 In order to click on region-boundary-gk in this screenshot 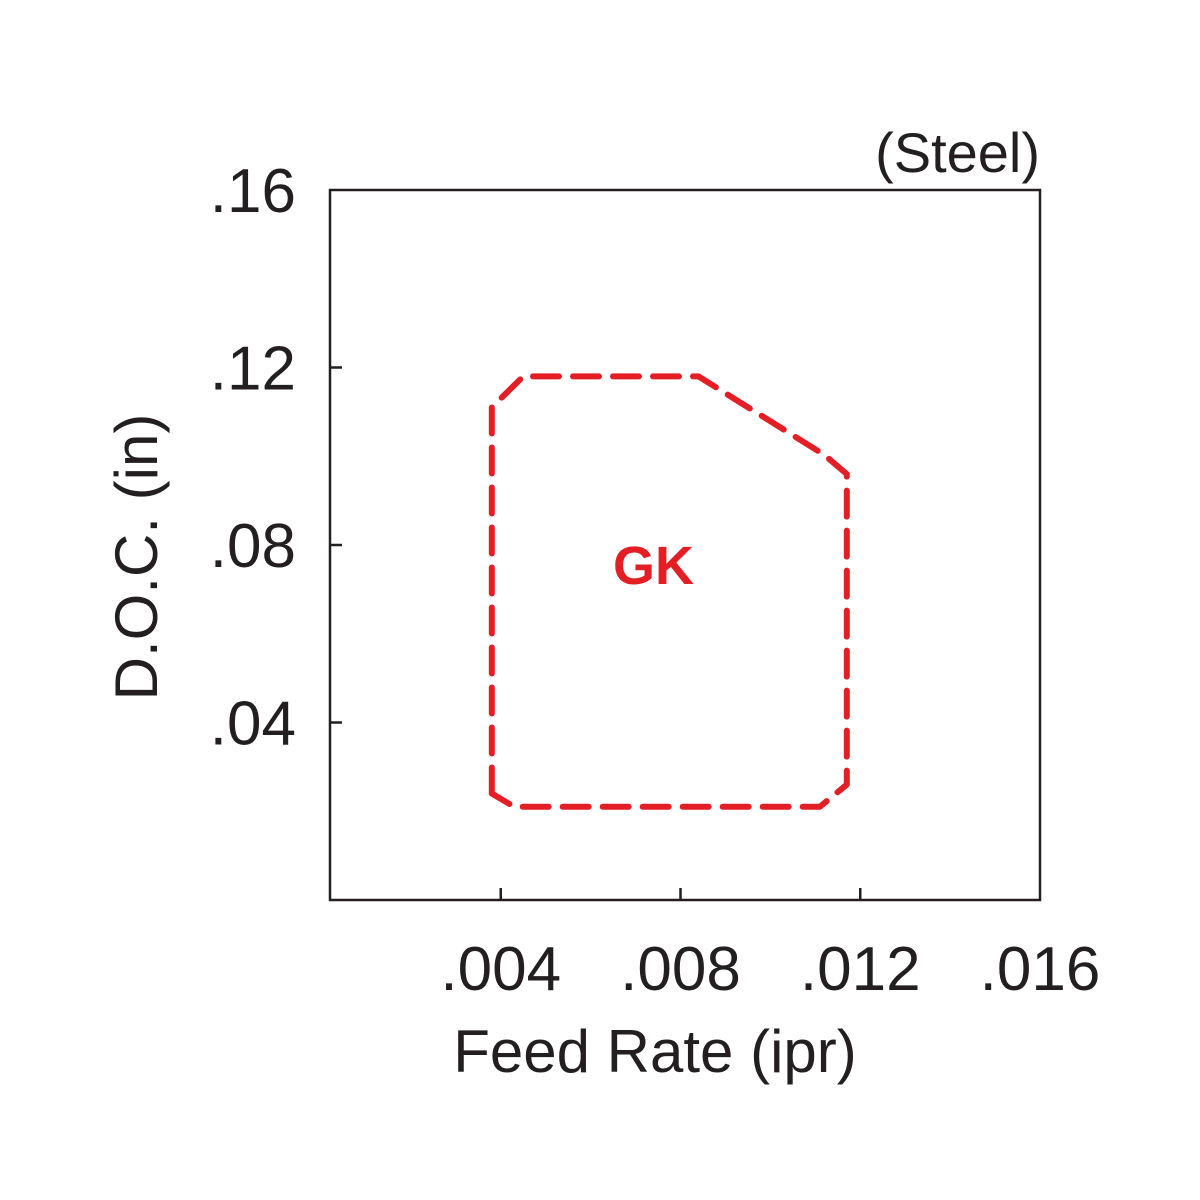, I will do `click(669, 591)`.